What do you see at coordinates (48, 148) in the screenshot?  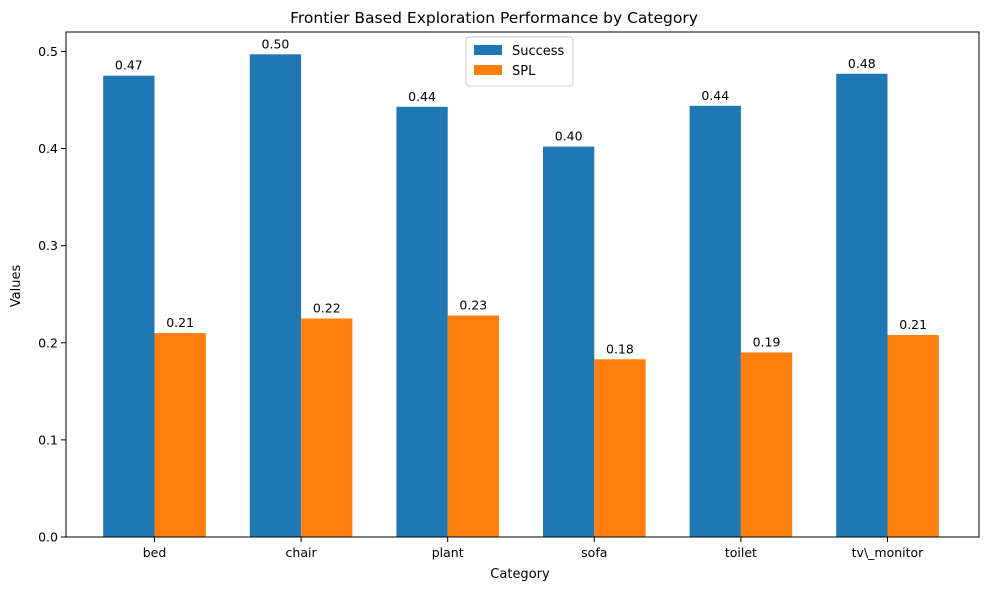 I see `y-tick-label-4: 0.4` at bounding box center [48, 148].